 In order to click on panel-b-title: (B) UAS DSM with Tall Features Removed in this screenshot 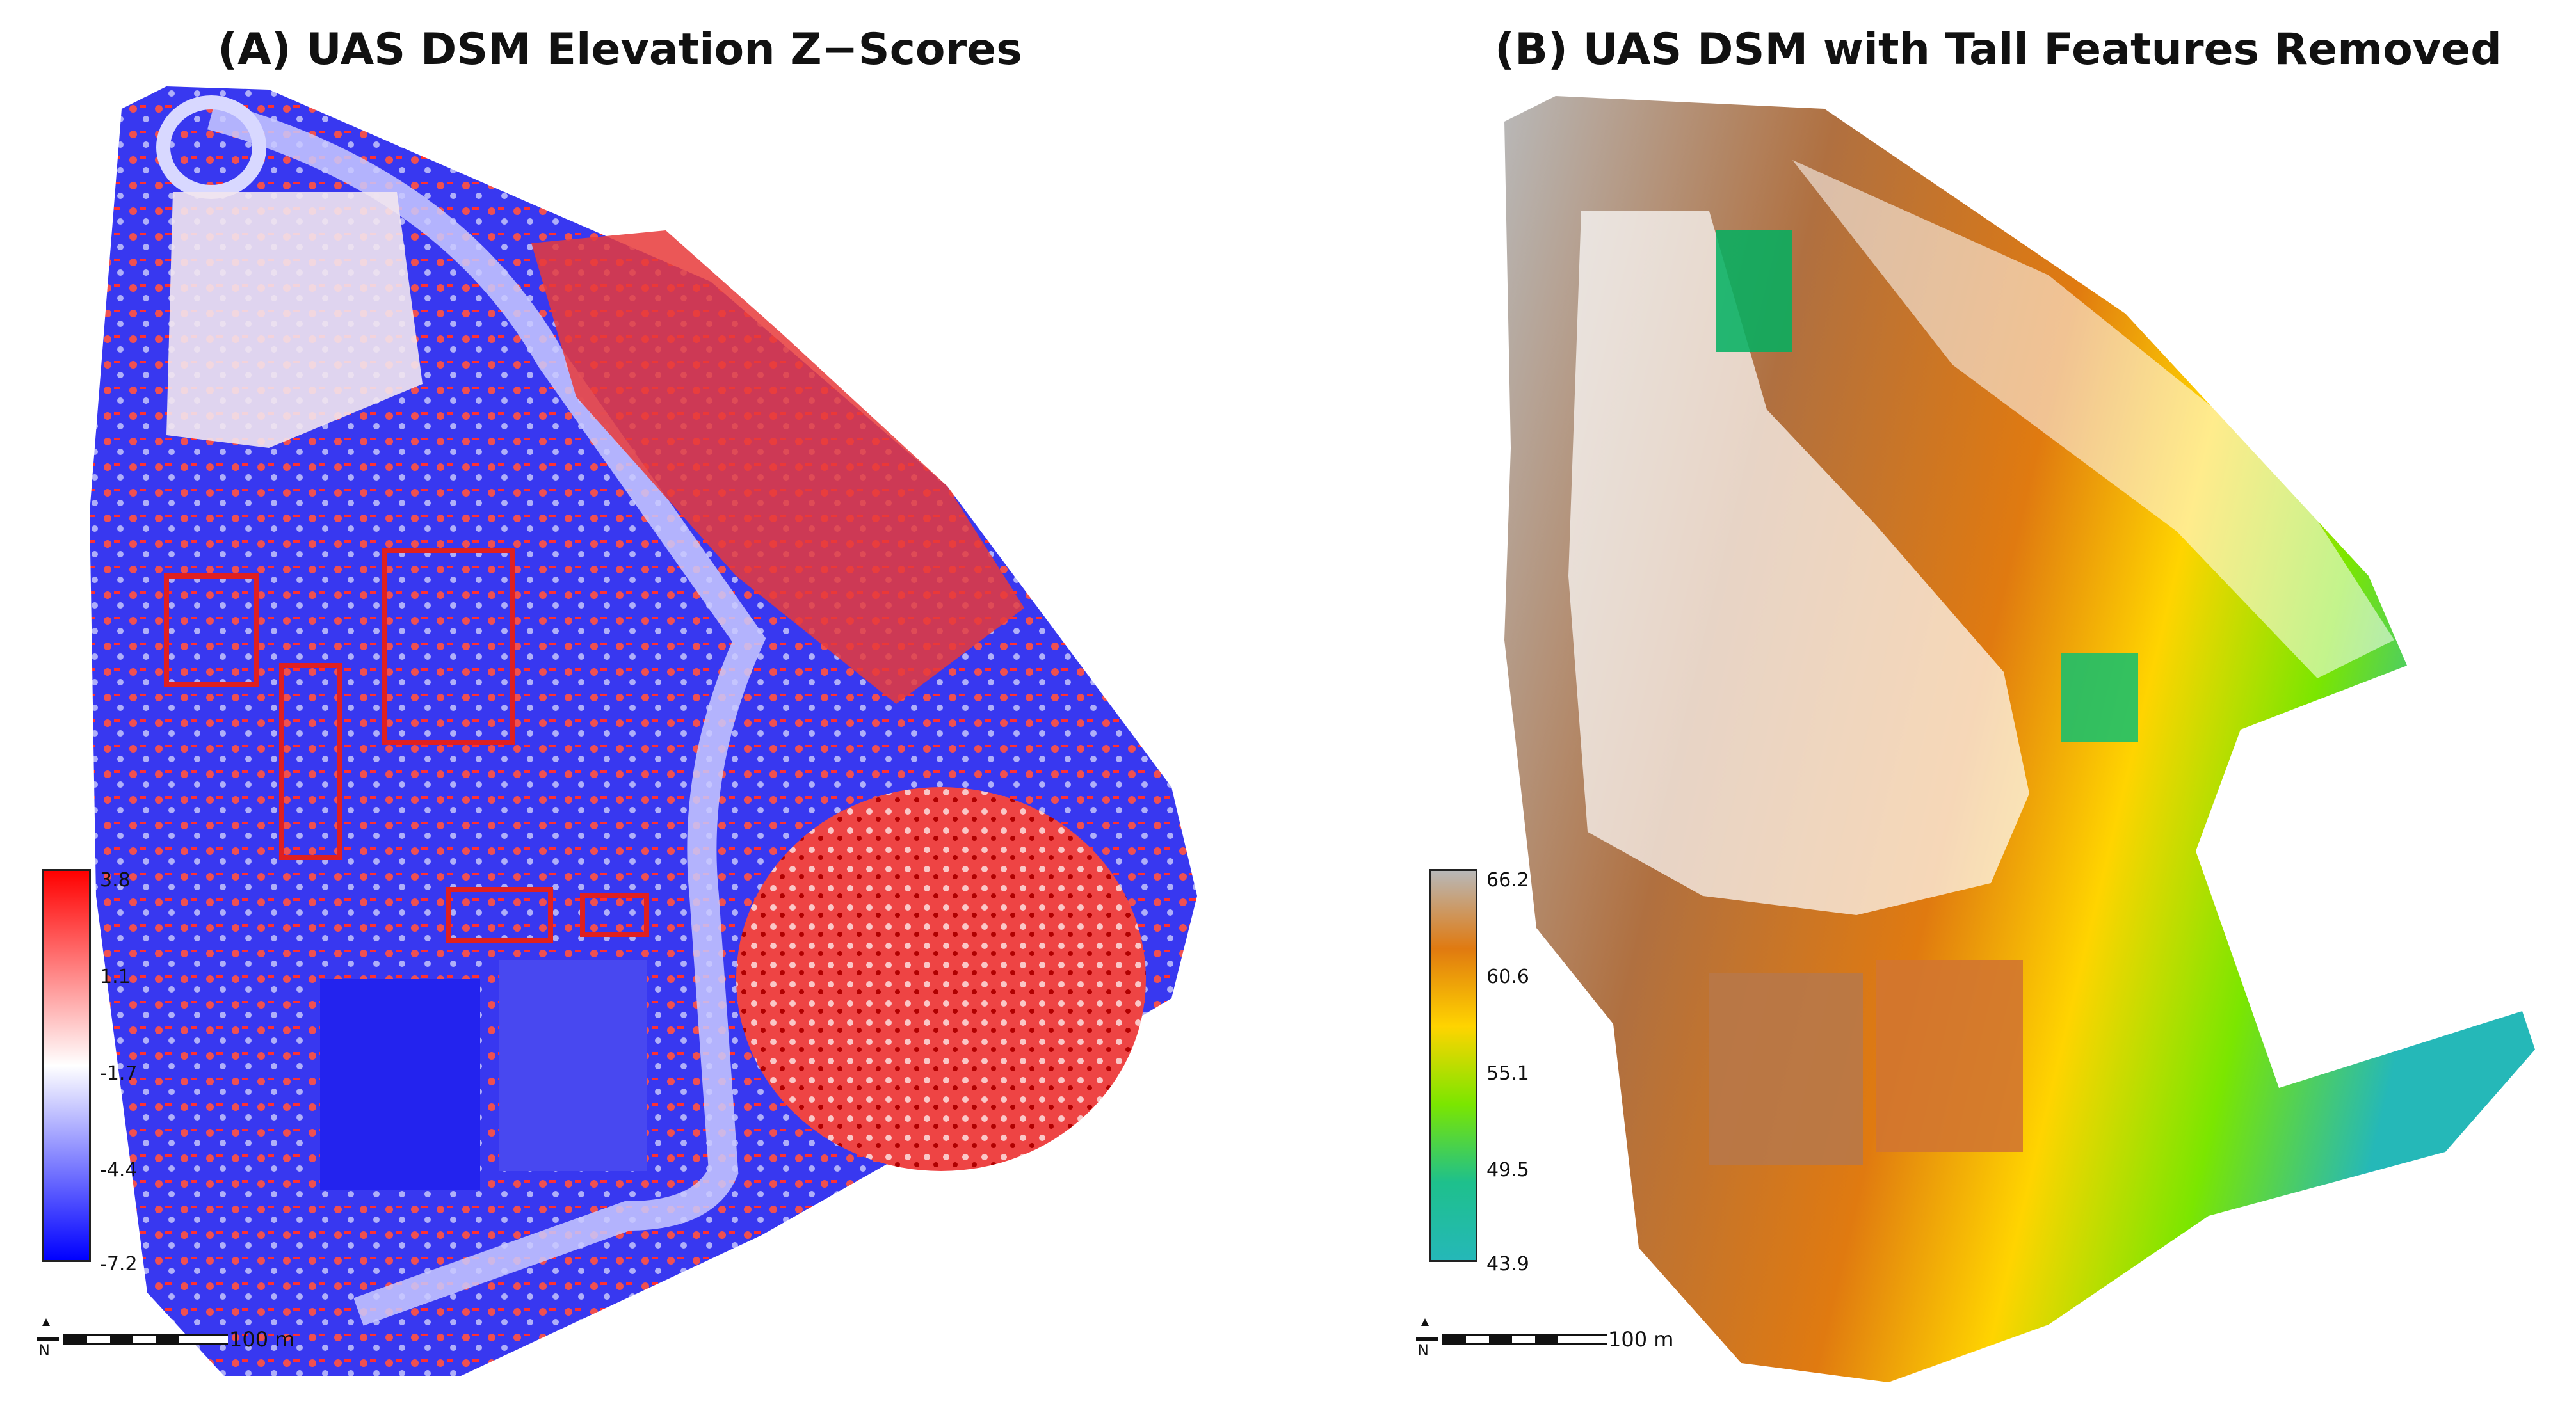, I will do `click(1998, 50)`.